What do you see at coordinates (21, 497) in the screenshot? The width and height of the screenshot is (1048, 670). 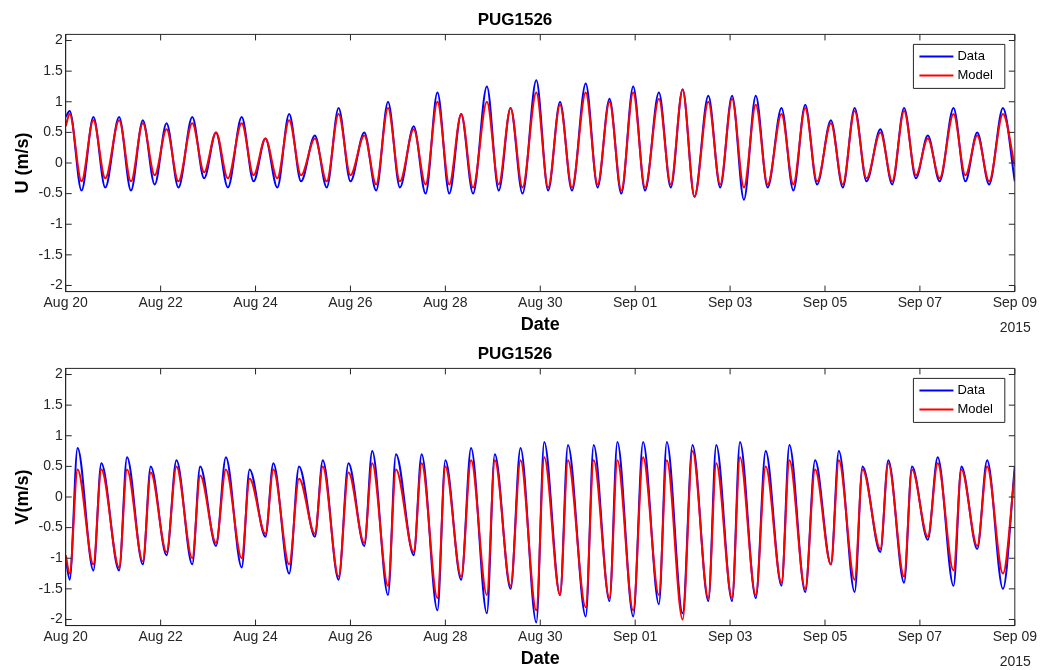 I see `y-axis-title: V(m/s)` at bounding box center [21, 497].